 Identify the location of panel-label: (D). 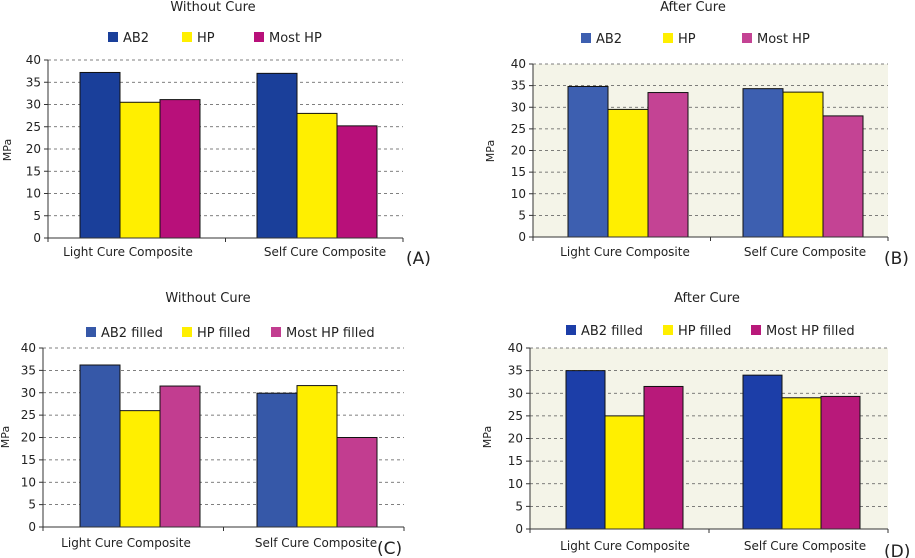
(897, 550).